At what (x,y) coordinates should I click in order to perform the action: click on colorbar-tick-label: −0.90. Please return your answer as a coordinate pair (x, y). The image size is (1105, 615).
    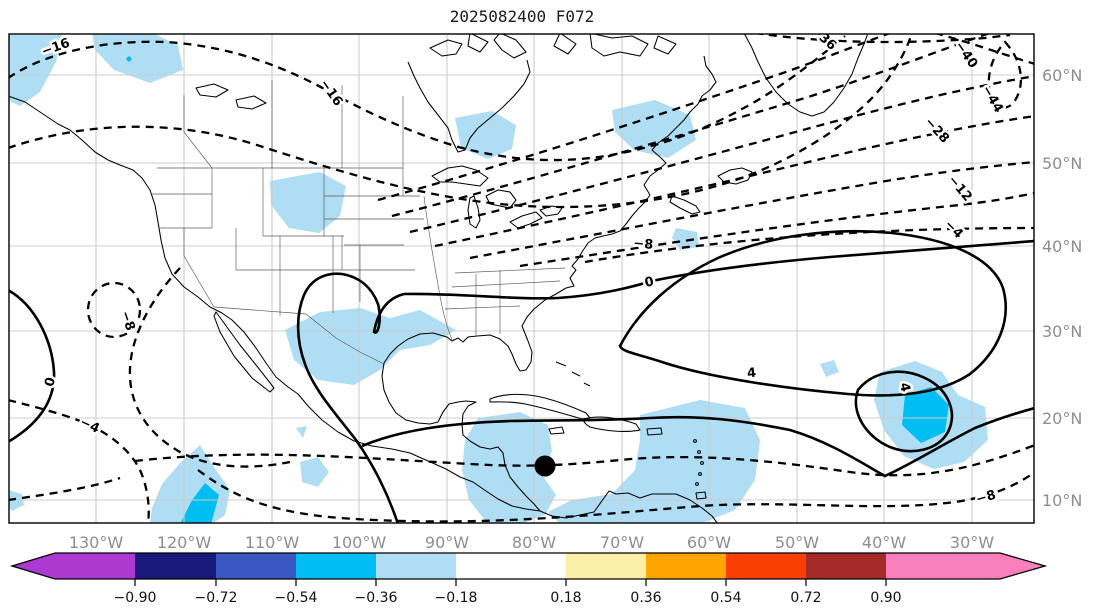
    Looking at the image, I should click on (135, 598).